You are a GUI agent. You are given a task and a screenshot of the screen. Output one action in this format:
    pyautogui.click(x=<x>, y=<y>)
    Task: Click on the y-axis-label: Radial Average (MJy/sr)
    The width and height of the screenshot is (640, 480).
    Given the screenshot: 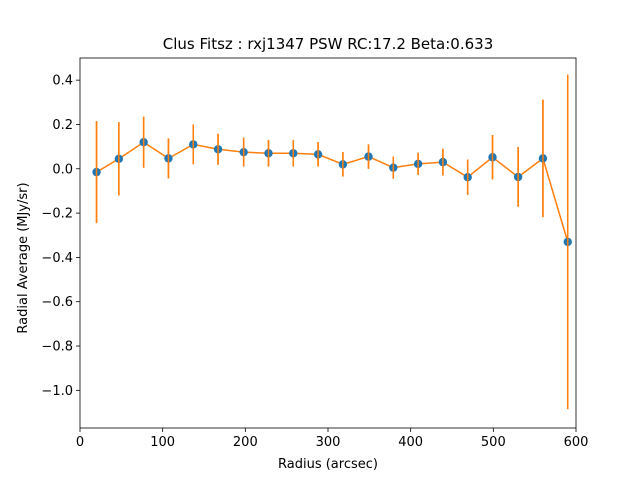 What is the action you would take?
    pyautogui.click(x=23, y=257)
    